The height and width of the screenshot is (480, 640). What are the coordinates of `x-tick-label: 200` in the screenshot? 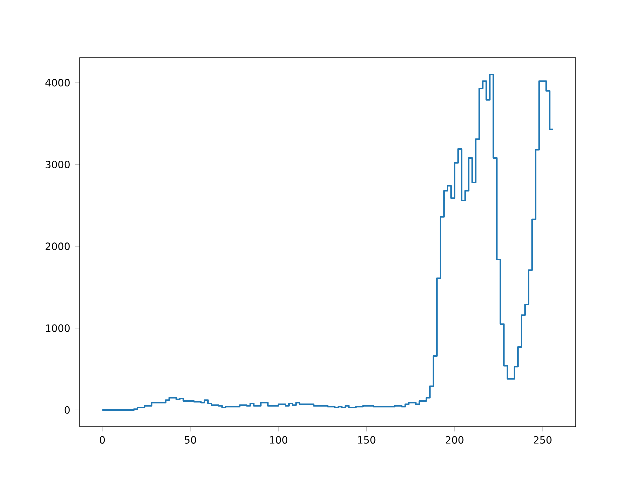 It's located at (455, 440).